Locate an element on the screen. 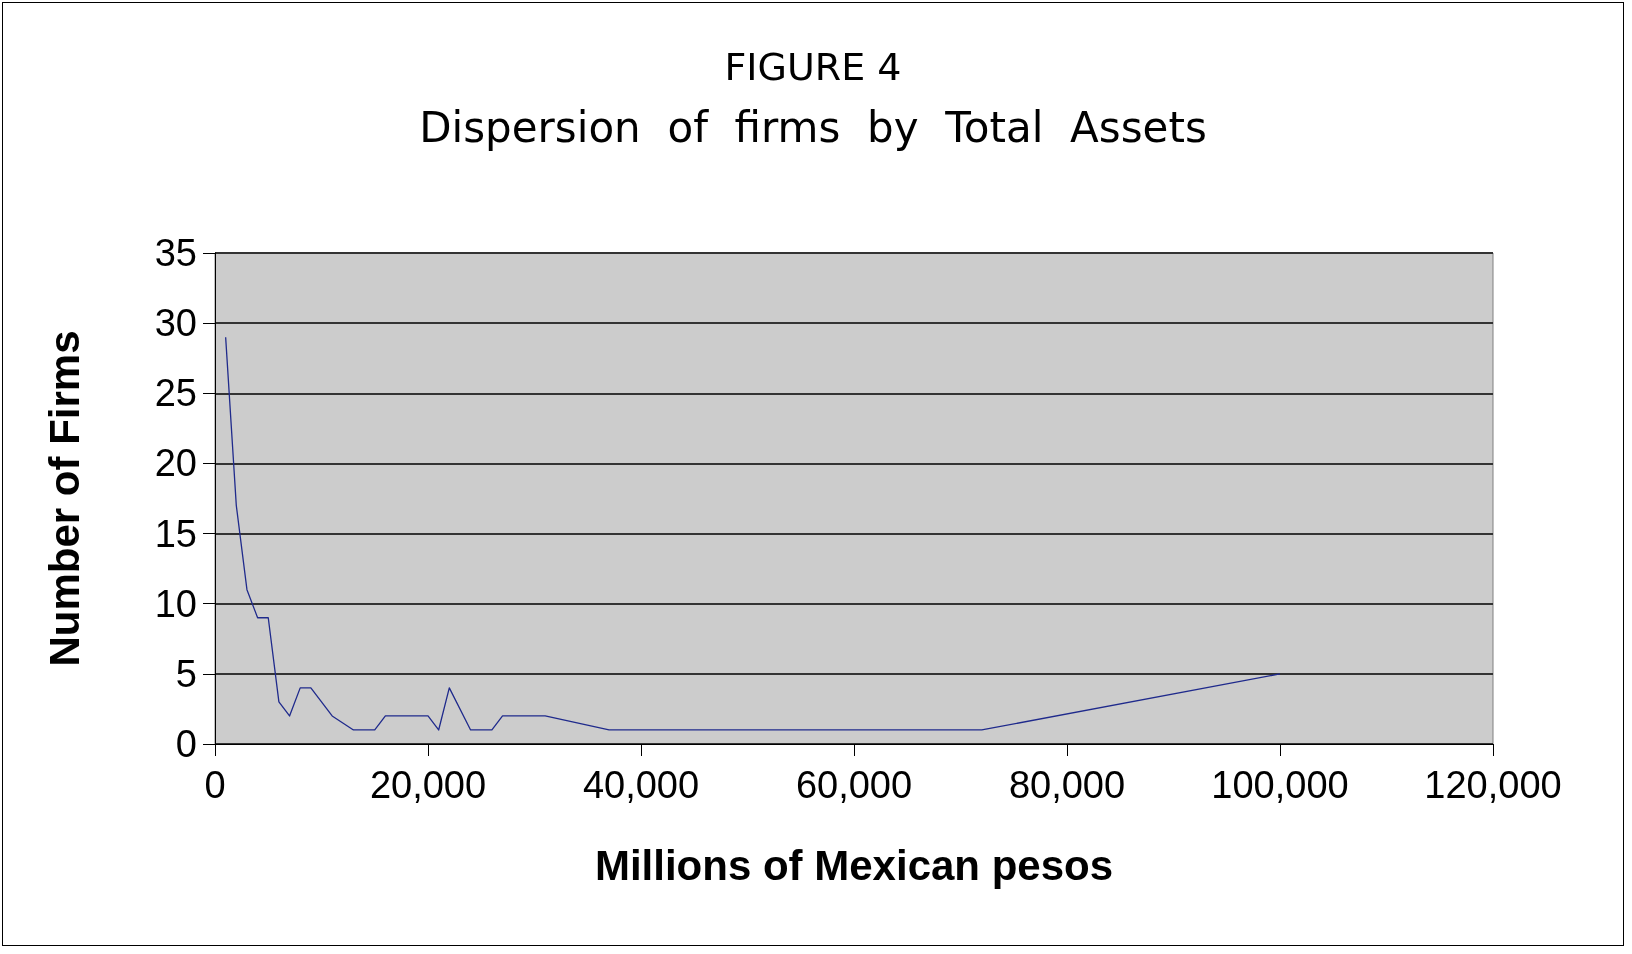 This screenshot has height=954, width=1632. x-tick-label: 0 is located at coordinates (215, 785).